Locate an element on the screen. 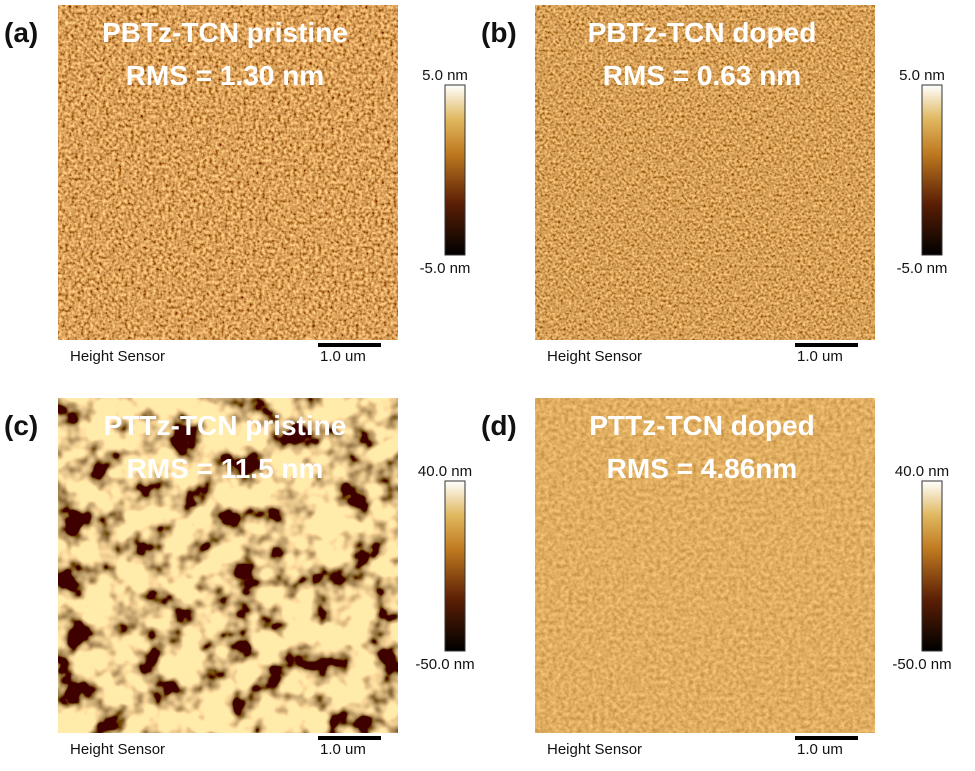 The image size is (975, 771). panel-label: (d) is located at coordinates (499, 425).